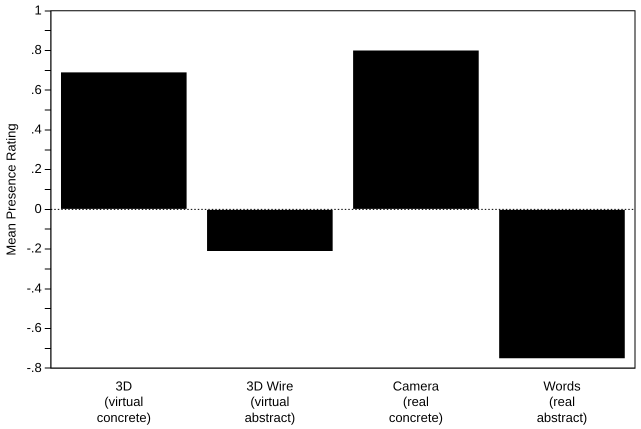  What do you see at coordinates (270, 401) in the screenshot?
I see `x-tick-label: 3D Wire (virtual abstract)` at bounding box center [270, 401].